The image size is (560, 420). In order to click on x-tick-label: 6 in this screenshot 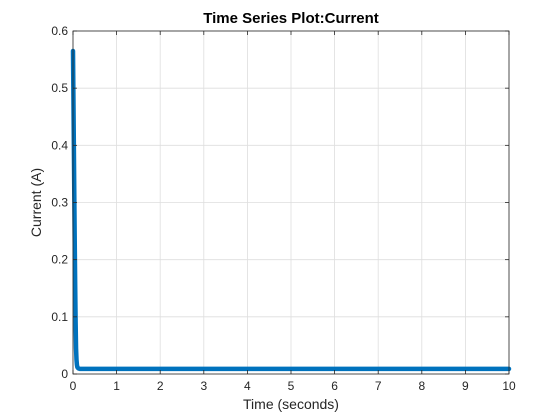, I will do `click(334, 386)`.